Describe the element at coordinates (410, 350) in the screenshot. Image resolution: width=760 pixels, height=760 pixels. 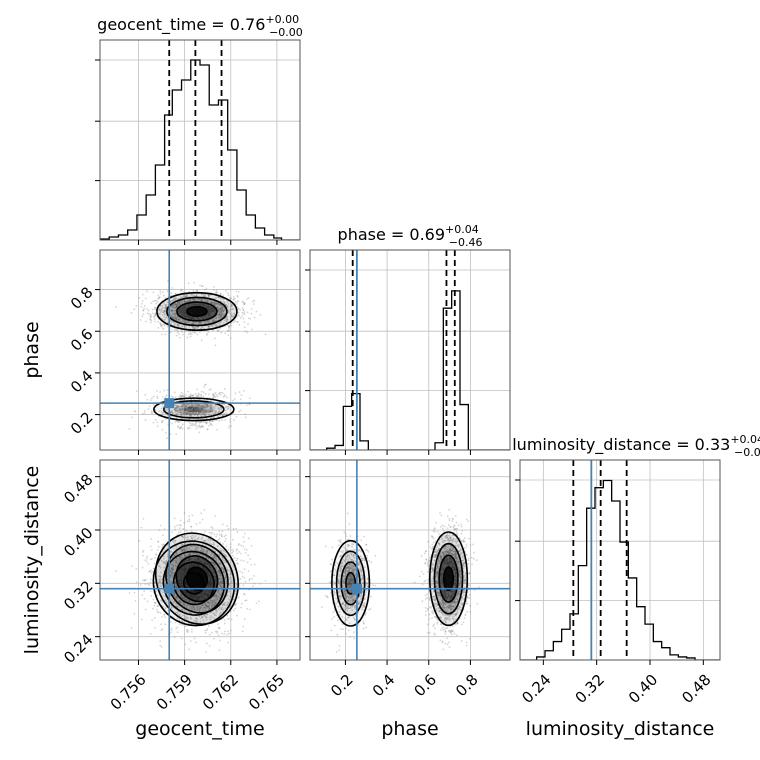
I see `panel-frame` at that location.